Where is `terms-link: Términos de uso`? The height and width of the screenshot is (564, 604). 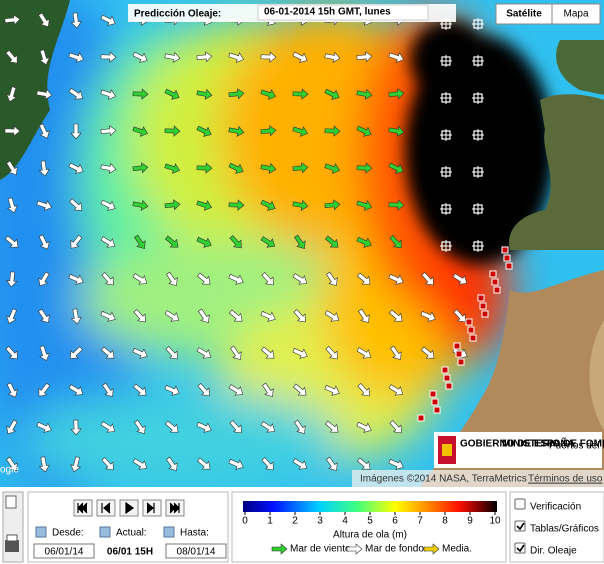 terms-link: Términos de uso is located at coordinates (565, 479).